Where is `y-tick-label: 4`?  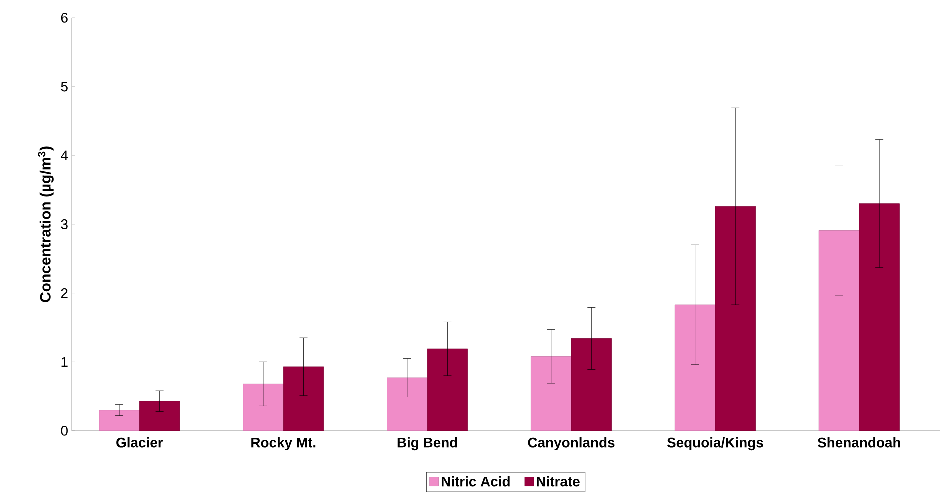 y-tick-label: 4 is located at coordinates (64, 155).